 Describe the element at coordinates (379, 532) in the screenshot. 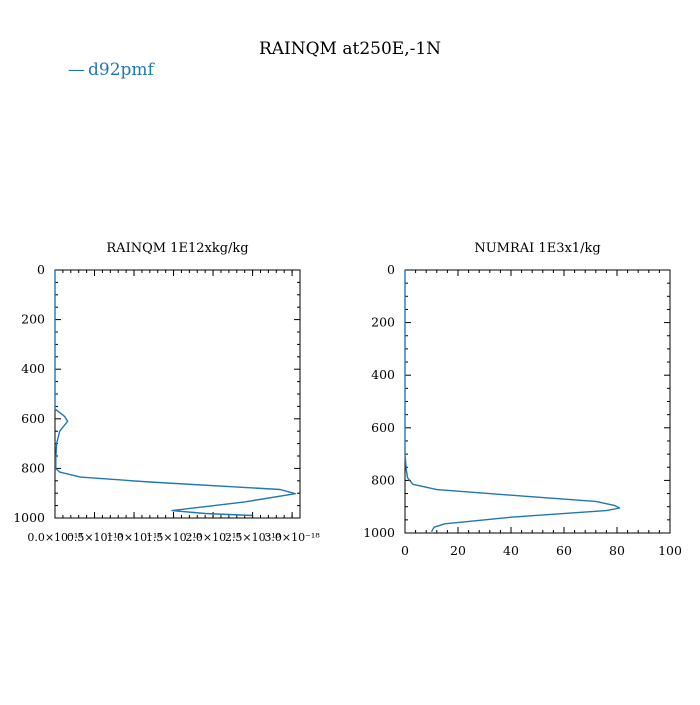

I see `chart-1-y-tick-label: 1000` at that location.